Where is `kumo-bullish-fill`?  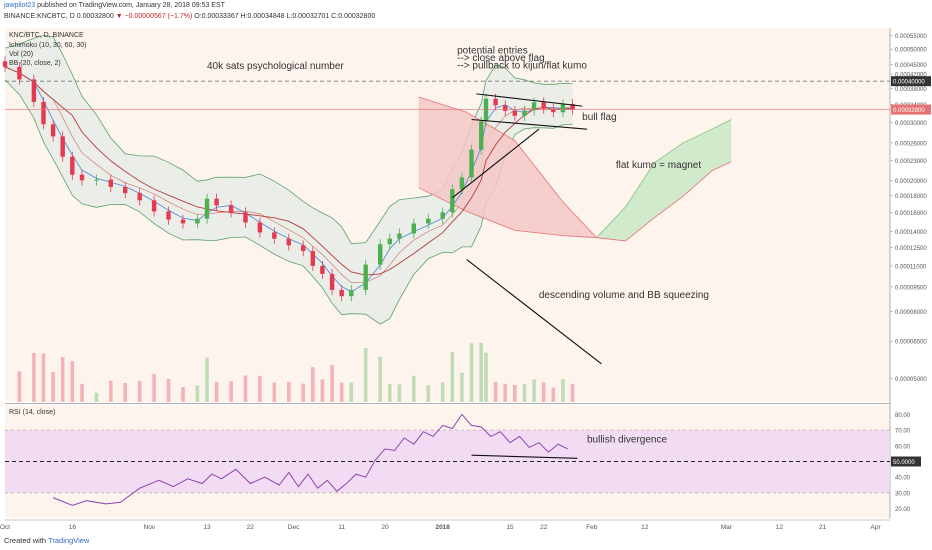 kumo-bullish-fill is located at coordinates (664, 180).